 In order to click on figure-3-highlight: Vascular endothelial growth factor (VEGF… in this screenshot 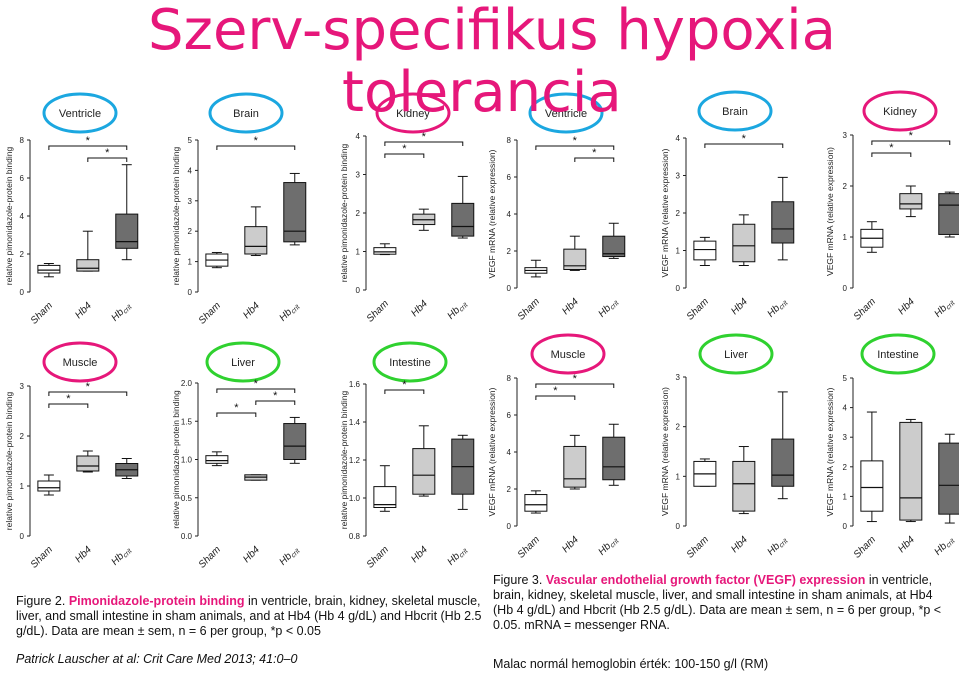, I will do `click(705, 580)`.